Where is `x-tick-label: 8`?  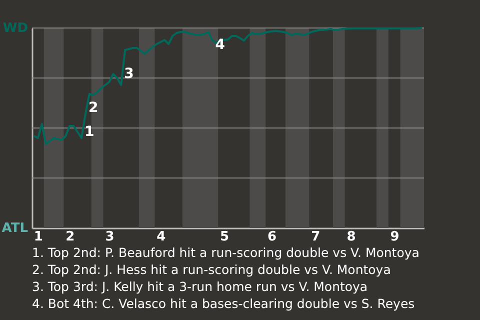 x-tick-label: 8 is located at coordinates (351, 237).